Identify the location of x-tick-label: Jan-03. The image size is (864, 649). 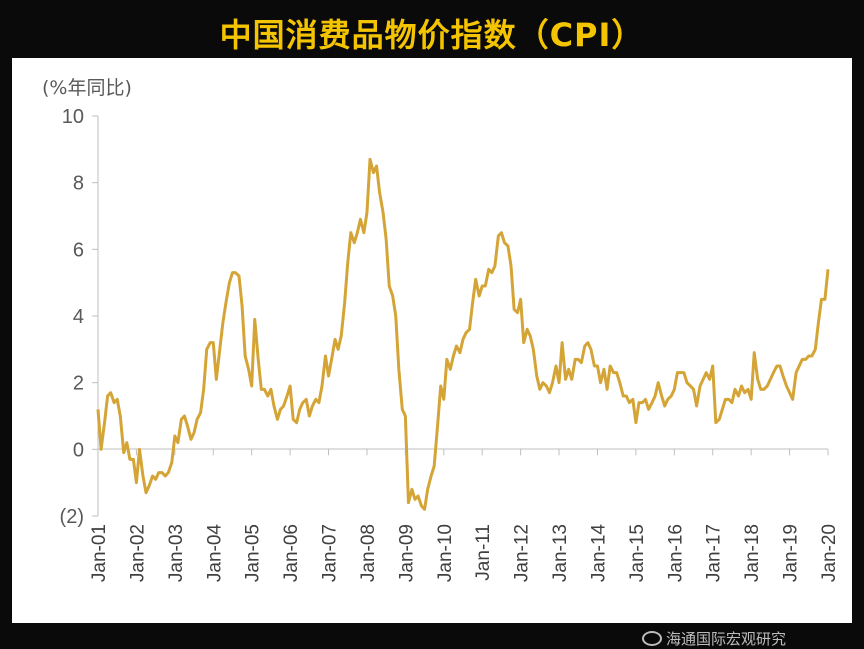
(176, 553).